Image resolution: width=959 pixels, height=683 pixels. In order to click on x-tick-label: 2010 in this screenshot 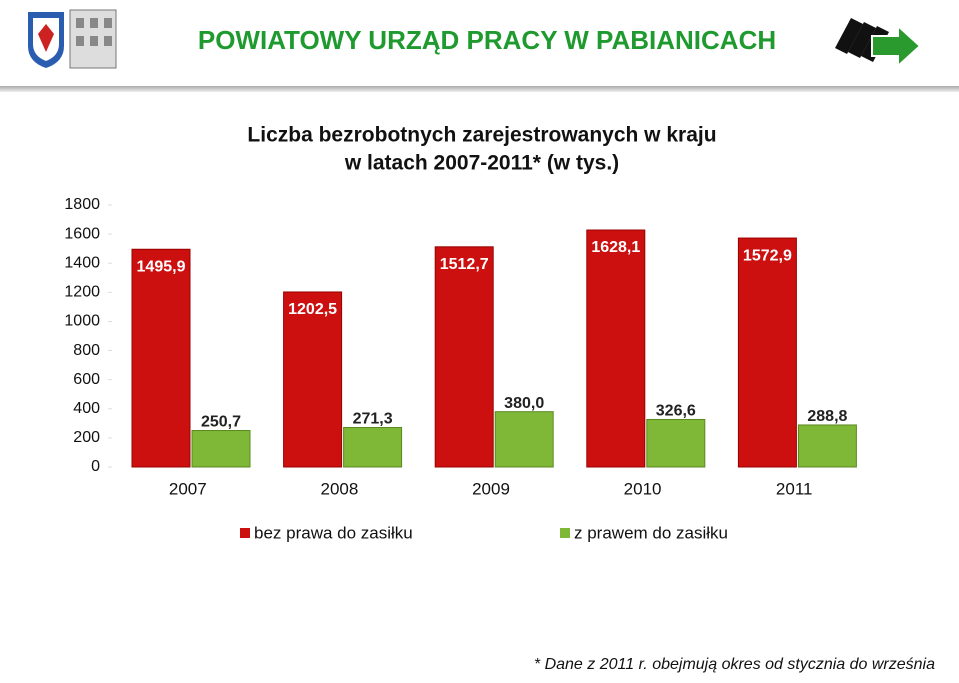, I will do `click(643, 488)`.